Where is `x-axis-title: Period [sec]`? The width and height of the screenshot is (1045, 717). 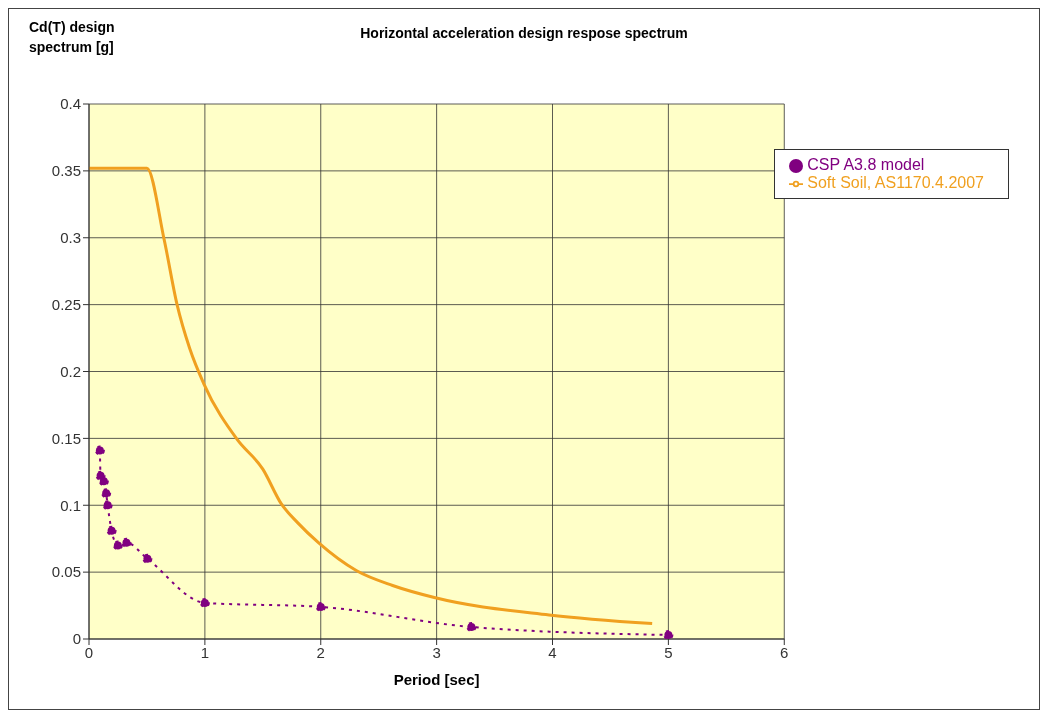
x-axis-title: Period [sec] is located at coordinates (436, 679).